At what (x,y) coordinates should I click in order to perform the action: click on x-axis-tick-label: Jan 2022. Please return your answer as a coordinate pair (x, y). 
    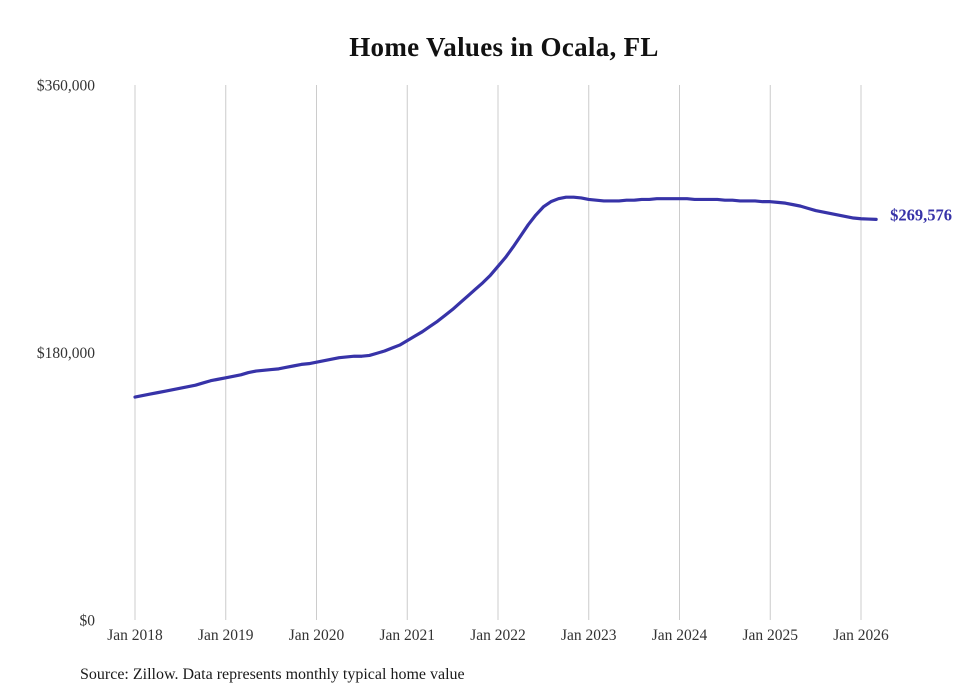
    Looking at the image, I should click on (498, 635).